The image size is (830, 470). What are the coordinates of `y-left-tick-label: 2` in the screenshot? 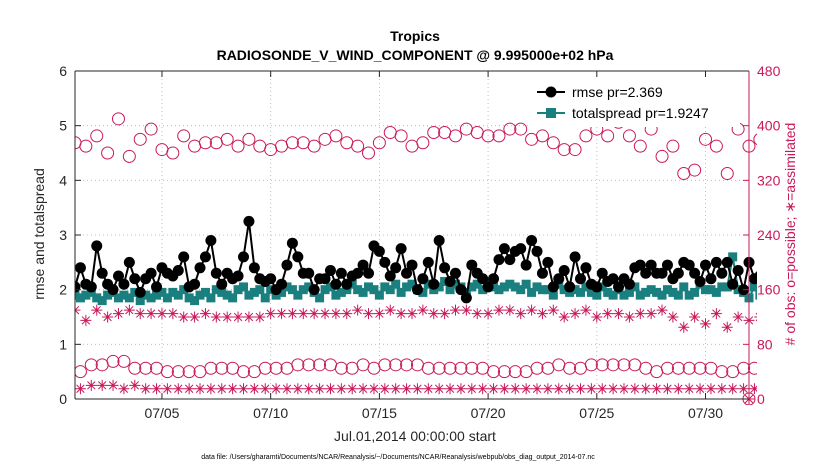 It's located at (63, 290).